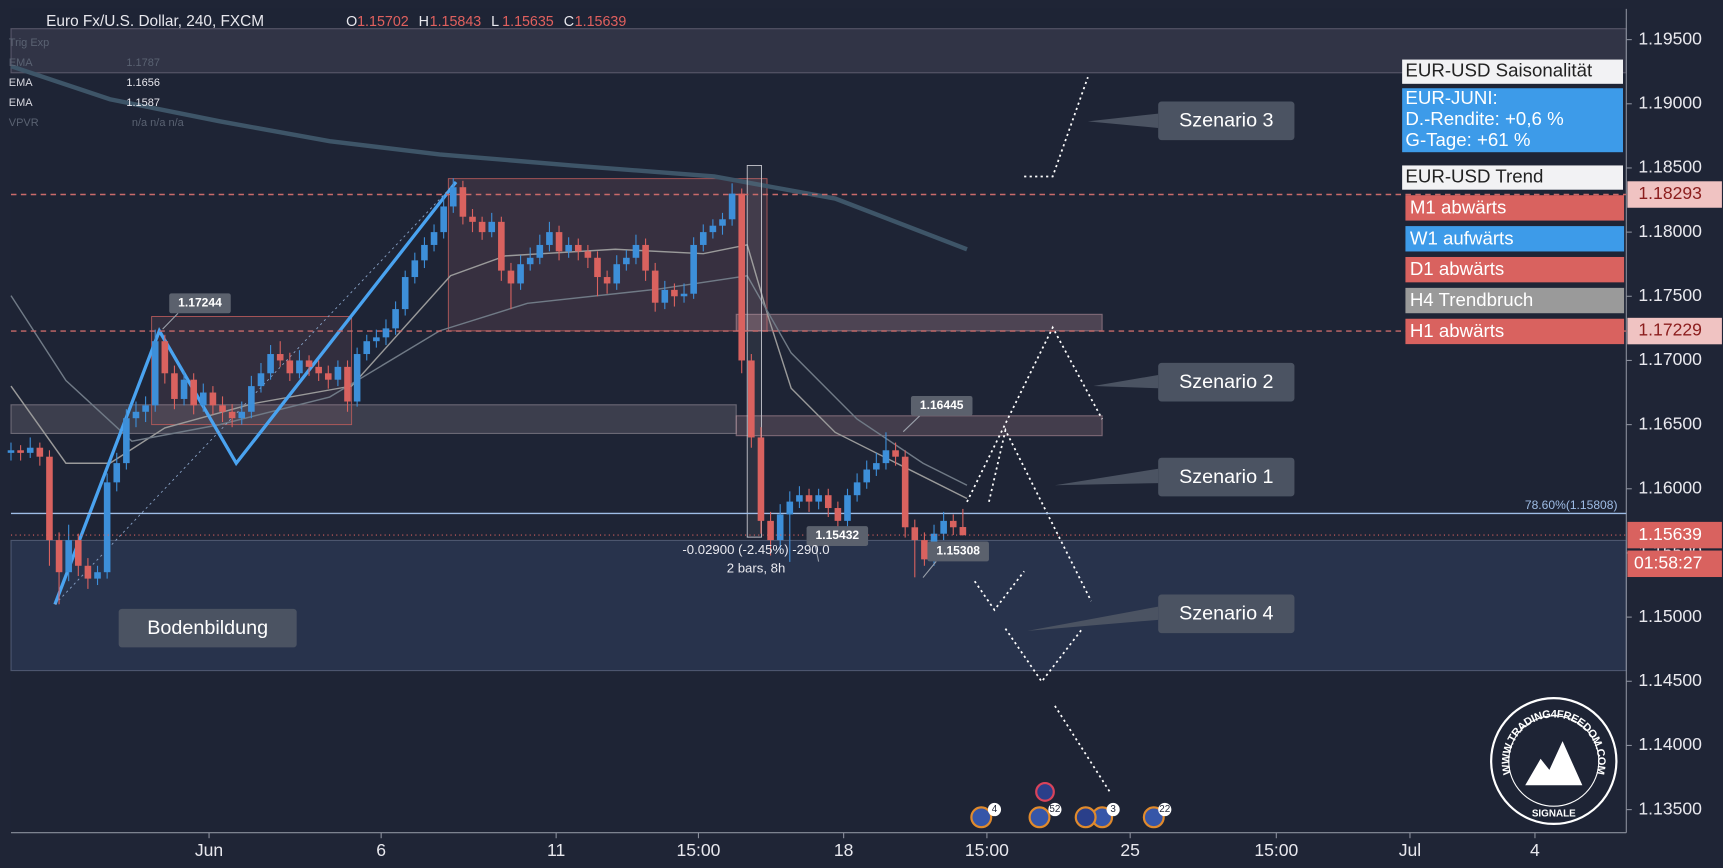 Image resolution: width=1723 pixels, height=868 pixels. Describe the element at coordinates (155, 21) in the screenshot. I see `symbol: Euro Fx/U.S. Dollar, 240, FXCM` at that location.